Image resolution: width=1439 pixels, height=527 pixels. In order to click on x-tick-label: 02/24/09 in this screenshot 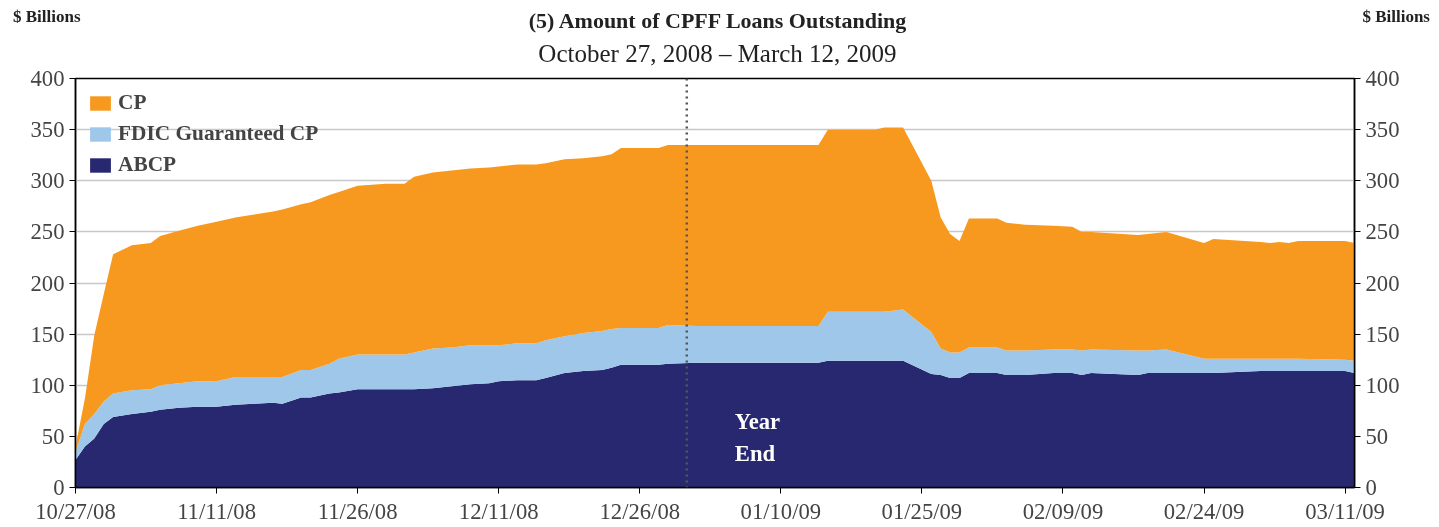, I will do `click(1204, 511)`.